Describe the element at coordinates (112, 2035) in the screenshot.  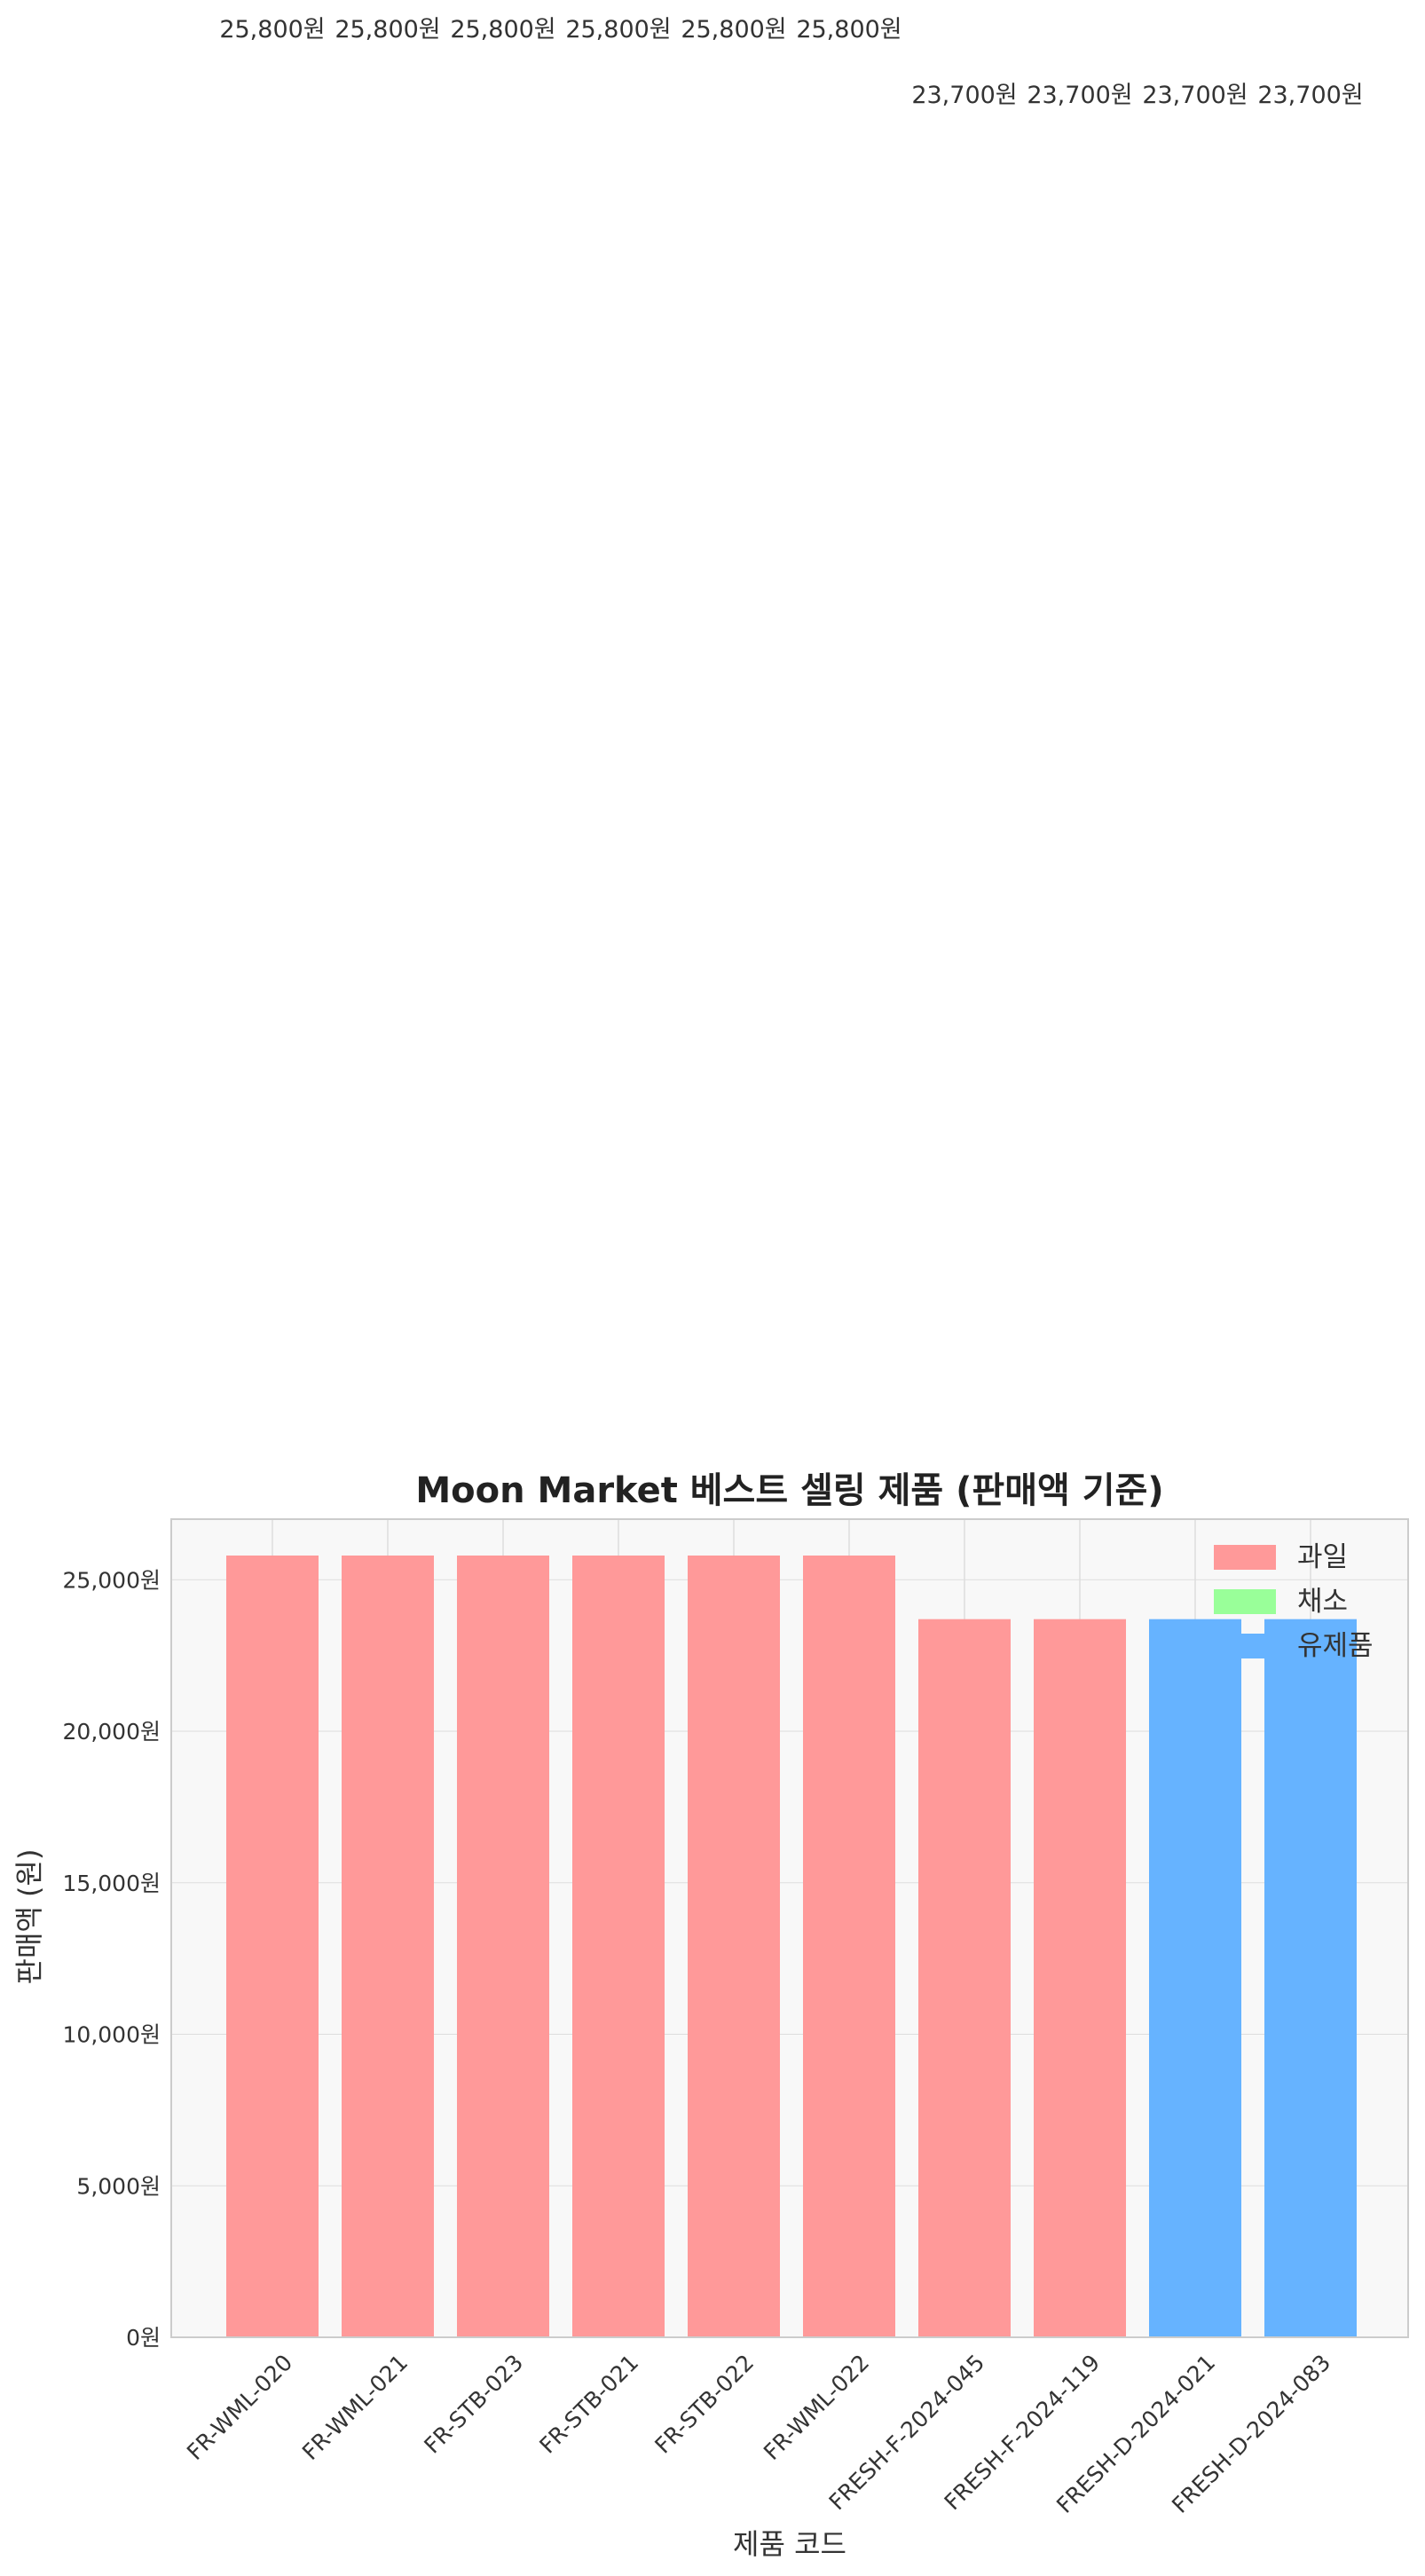
I see `y-tick-label: 10,000원` at that location.